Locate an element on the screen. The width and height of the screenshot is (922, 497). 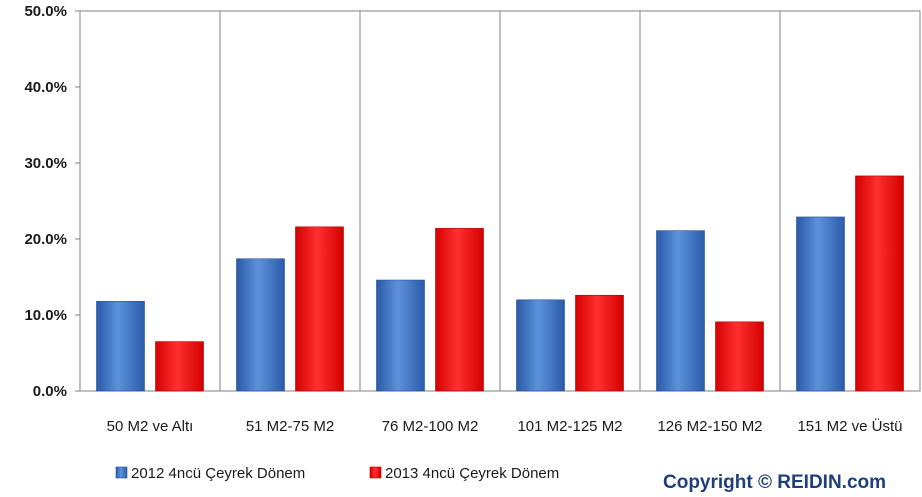
y-tick-label: 10.0% is located at coordinates (45, 315).